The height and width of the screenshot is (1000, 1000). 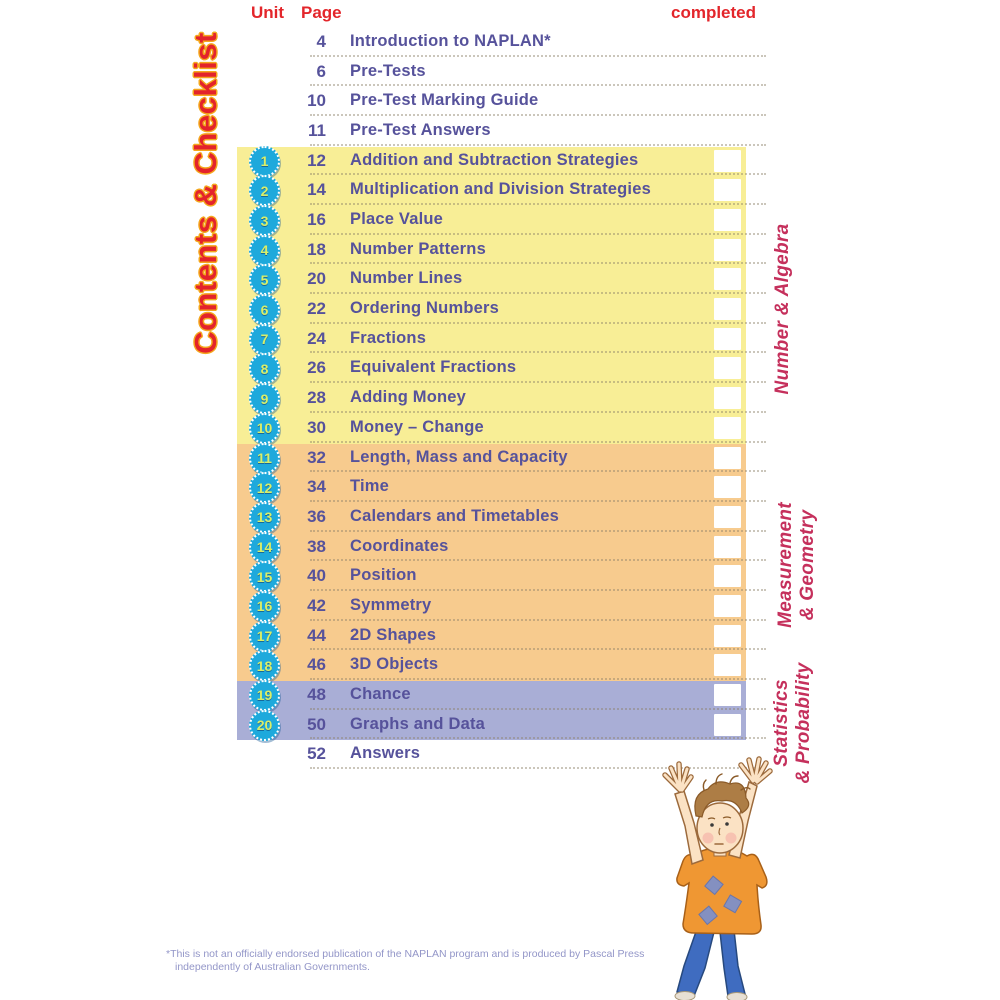 I want to click on unit-number: 7, so click(x=264, y=339).